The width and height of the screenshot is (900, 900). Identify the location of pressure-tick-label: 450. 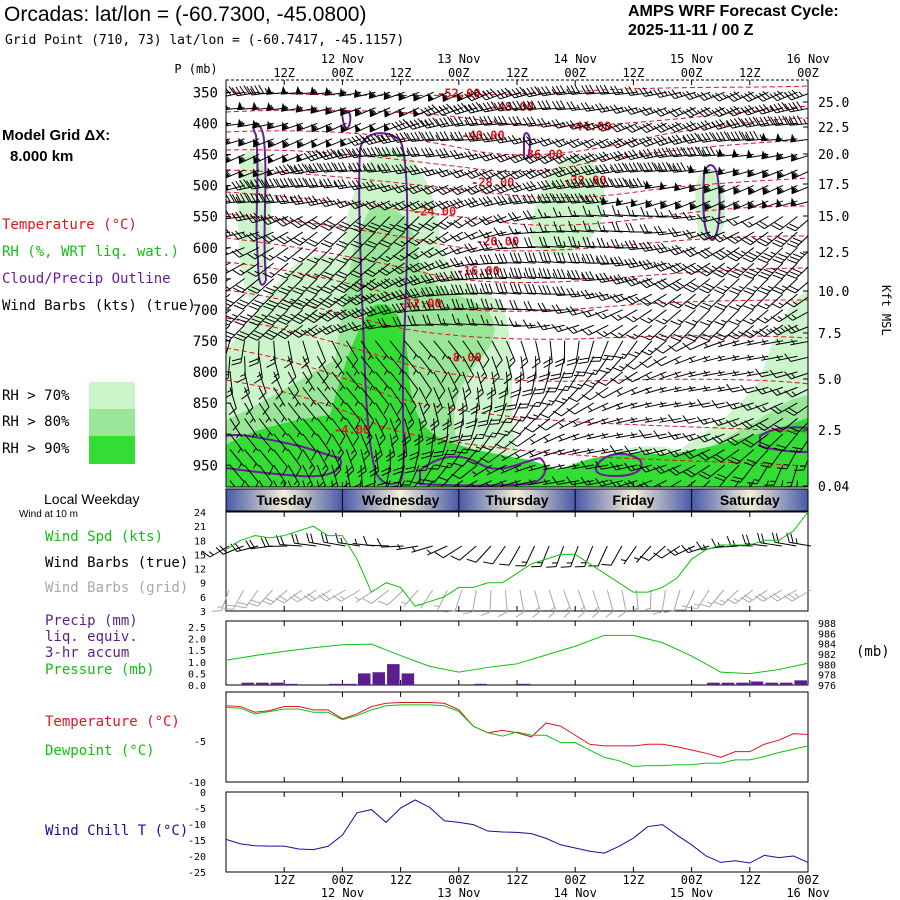
(205, 156).